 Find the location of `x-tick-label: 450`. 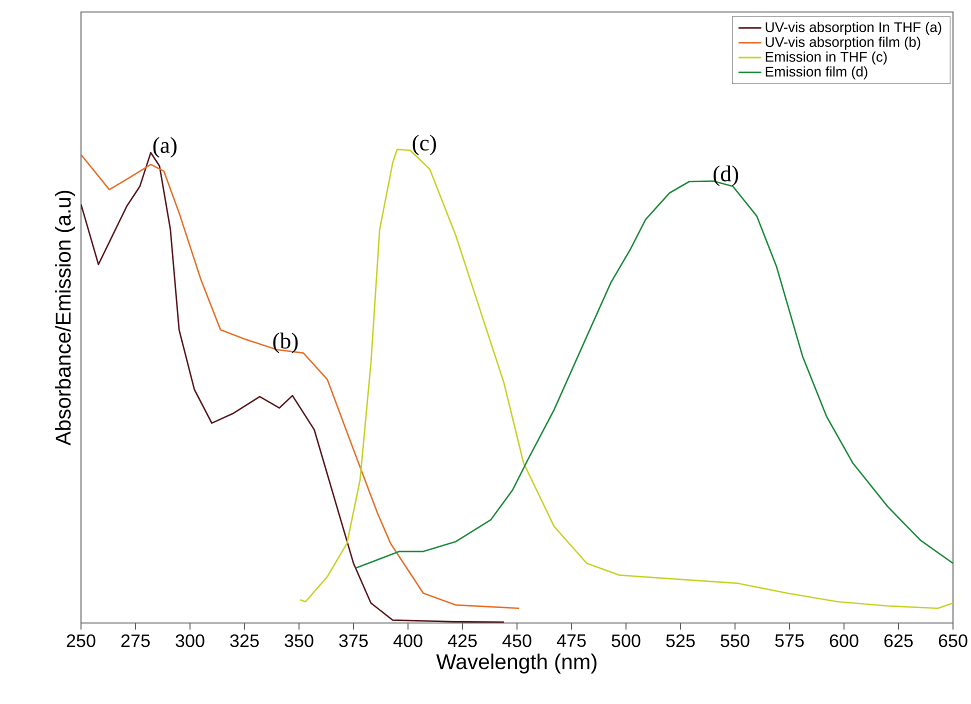

x-tick-label: 450 is located at coordinates (517, 641).